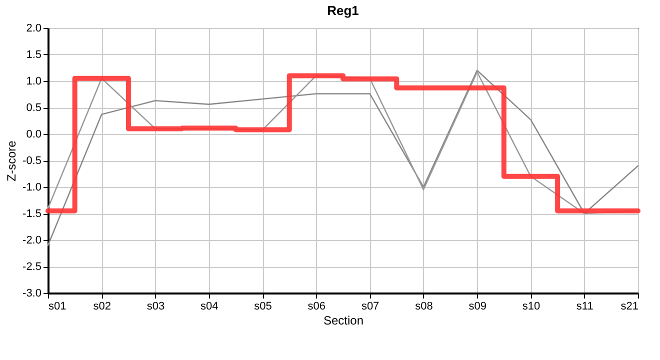 This screenshot has height=360, width=660. I want to click on x-axis-title: Section, so click(343, 321).